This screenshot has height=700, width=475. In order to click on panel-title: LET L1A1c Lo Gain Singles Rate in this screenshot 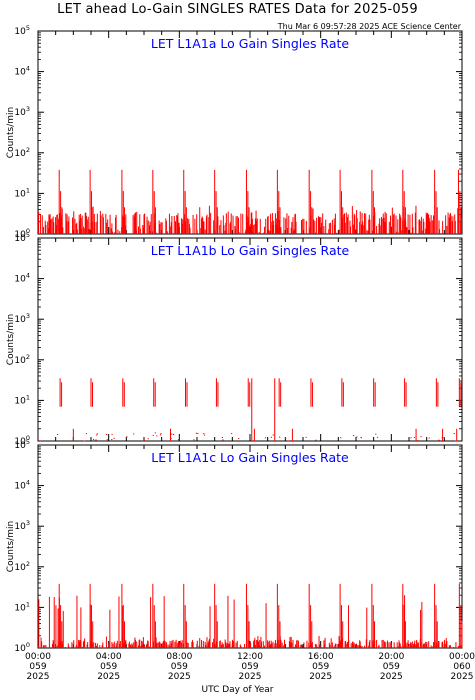, I will do `click(250, 457)`.